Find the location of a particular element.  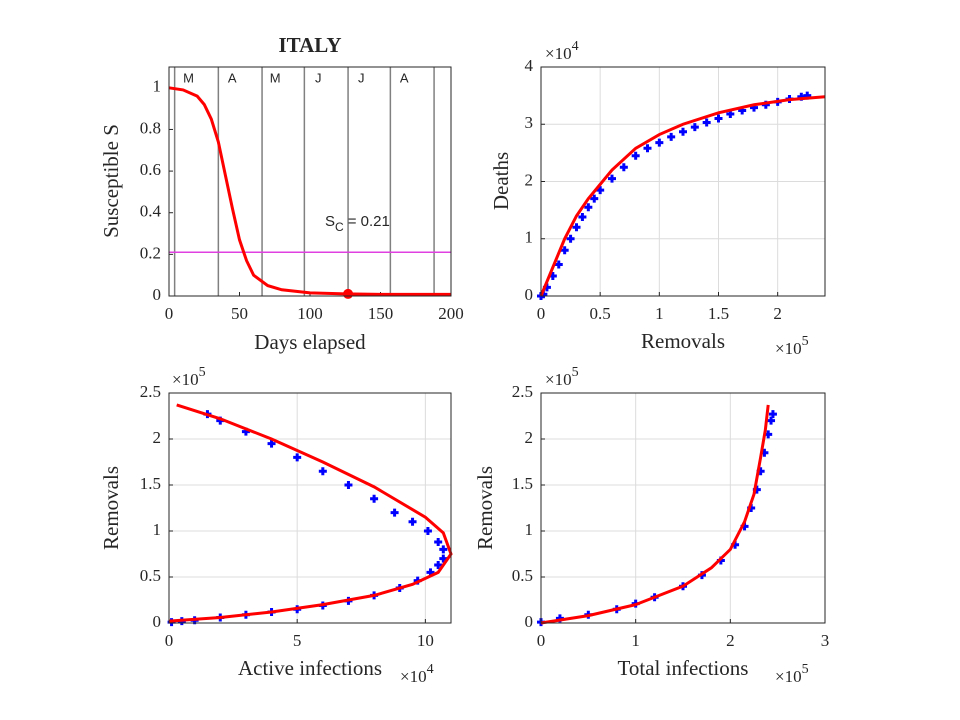

annotation-tail: = 0.21 is located at coordinates (369, 221).